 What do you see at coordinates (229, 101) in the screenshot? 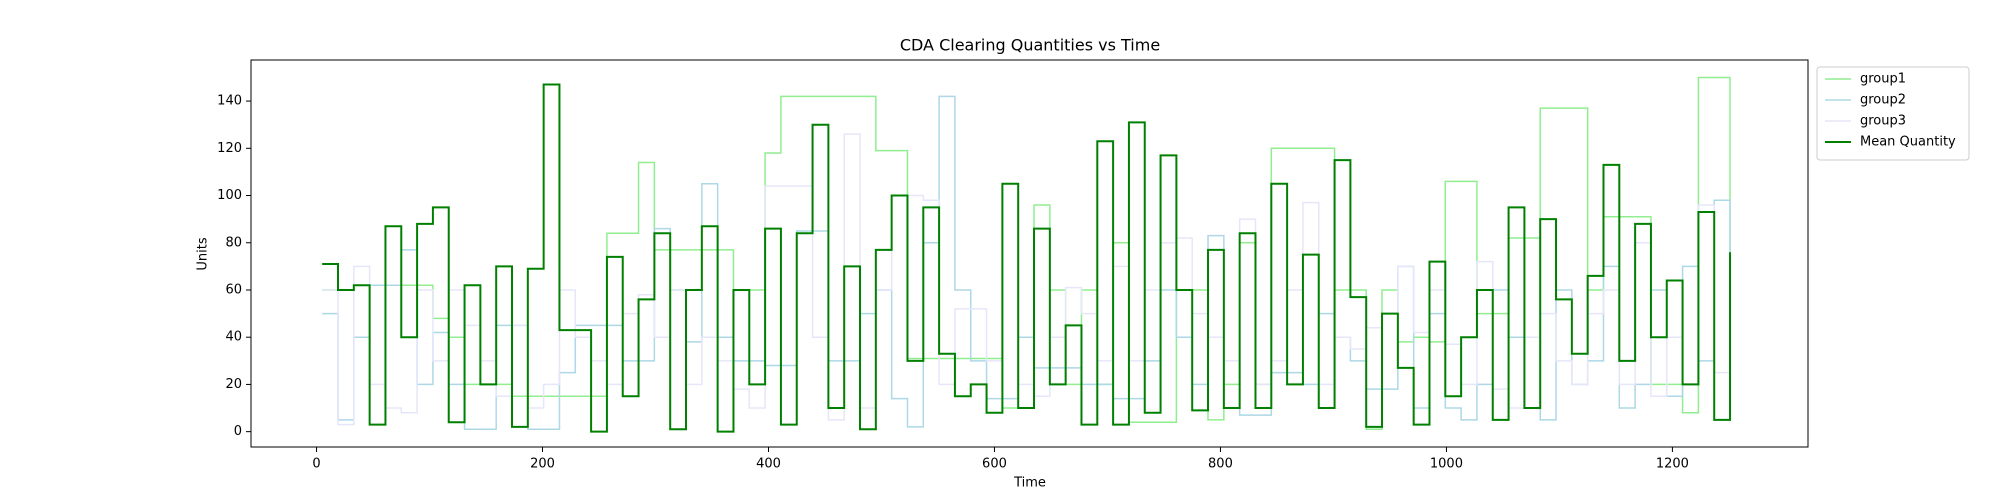
I see `y-tick-label: 140` at bounding box center [229, 101].